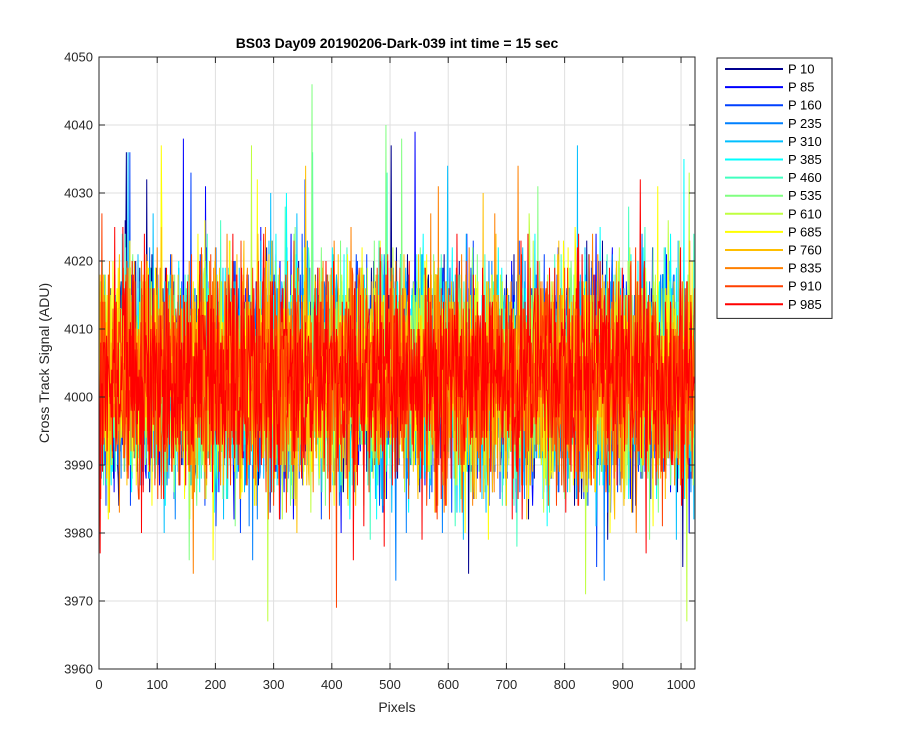 This screenshot has width=900, height=750. I want to click on legend-entry-label: P 85, so click(801, 87).